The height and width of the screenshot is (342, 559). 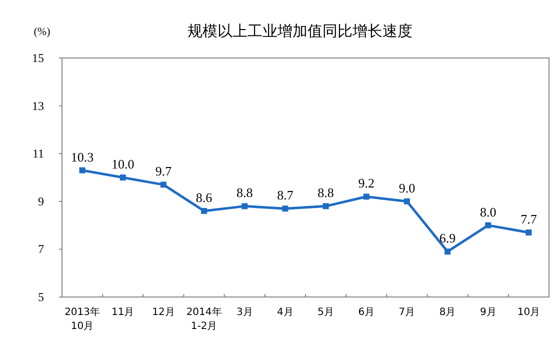 What do you see at coordinates (488, 312) in the screenshot?
I see `x-tick-label: 9月` at bounding box center [488, 312].